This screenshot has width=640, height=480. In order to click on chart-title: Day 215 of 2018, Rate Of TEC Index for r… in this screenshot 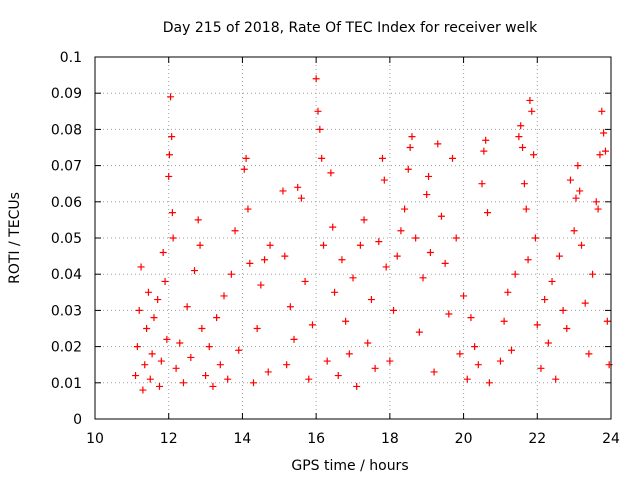, I will do `click(350, 28)`.